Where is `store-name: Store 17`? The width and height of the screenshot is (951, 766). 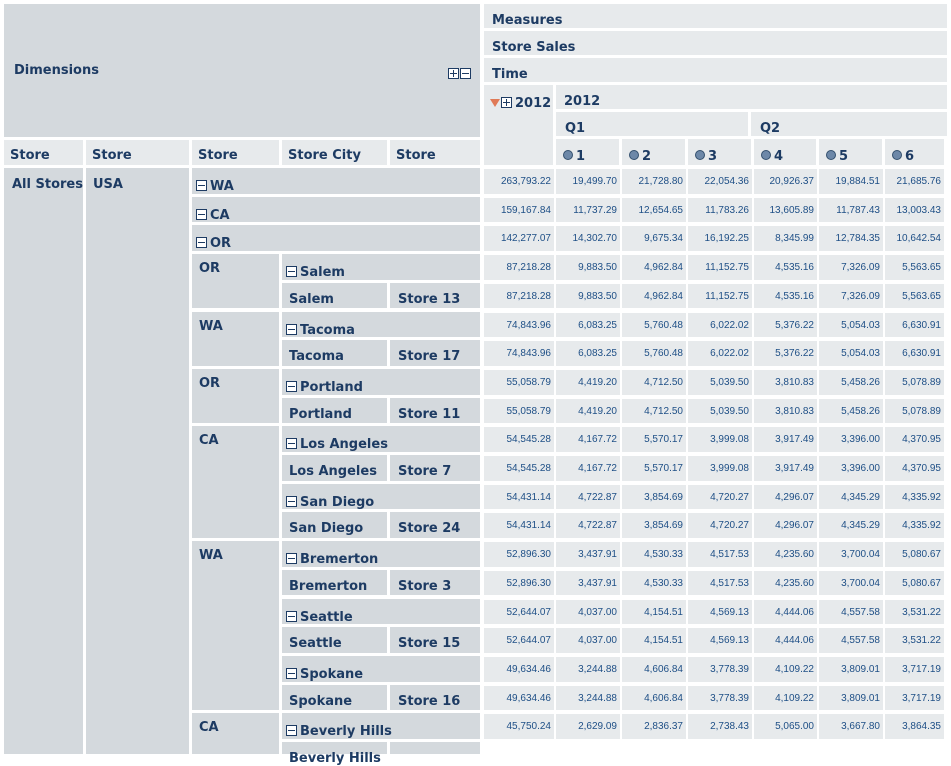
store-name: Store 17 is located at coordinates (429, 357).